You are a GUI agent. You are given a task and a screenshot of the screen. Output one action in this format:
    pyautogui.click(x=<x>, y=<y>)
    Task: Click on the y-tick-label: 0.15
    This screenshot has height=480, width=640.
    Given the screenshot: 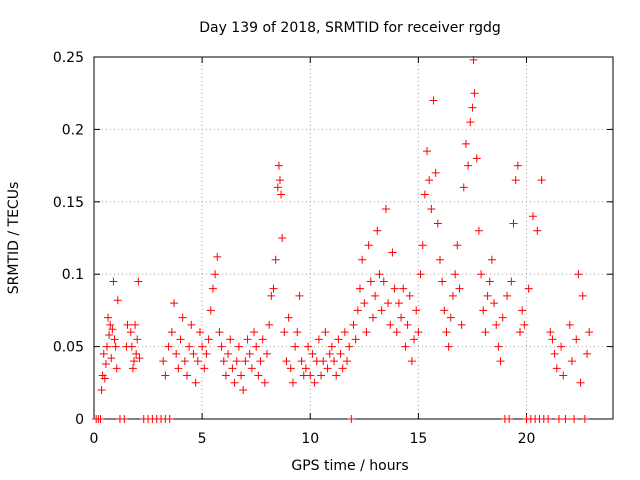 What is the action you would take?
    pyautogui.click(x=68, y=203)
    